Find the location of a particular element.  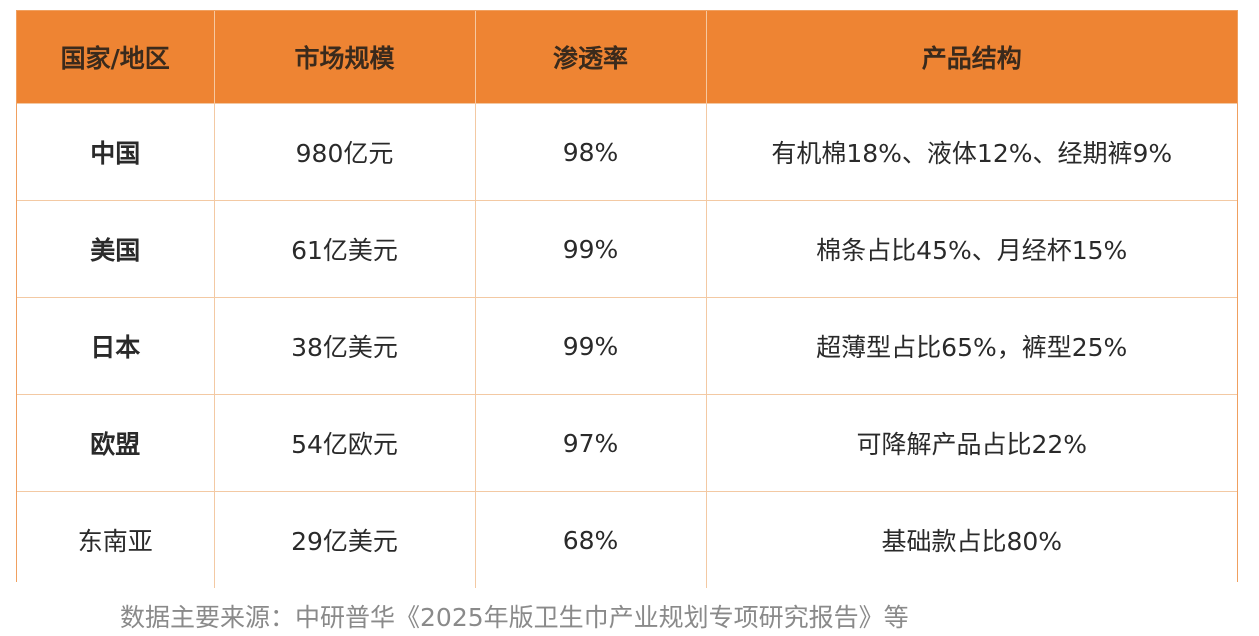

cell-penetration: 68% is located at coordinates (590, 540).